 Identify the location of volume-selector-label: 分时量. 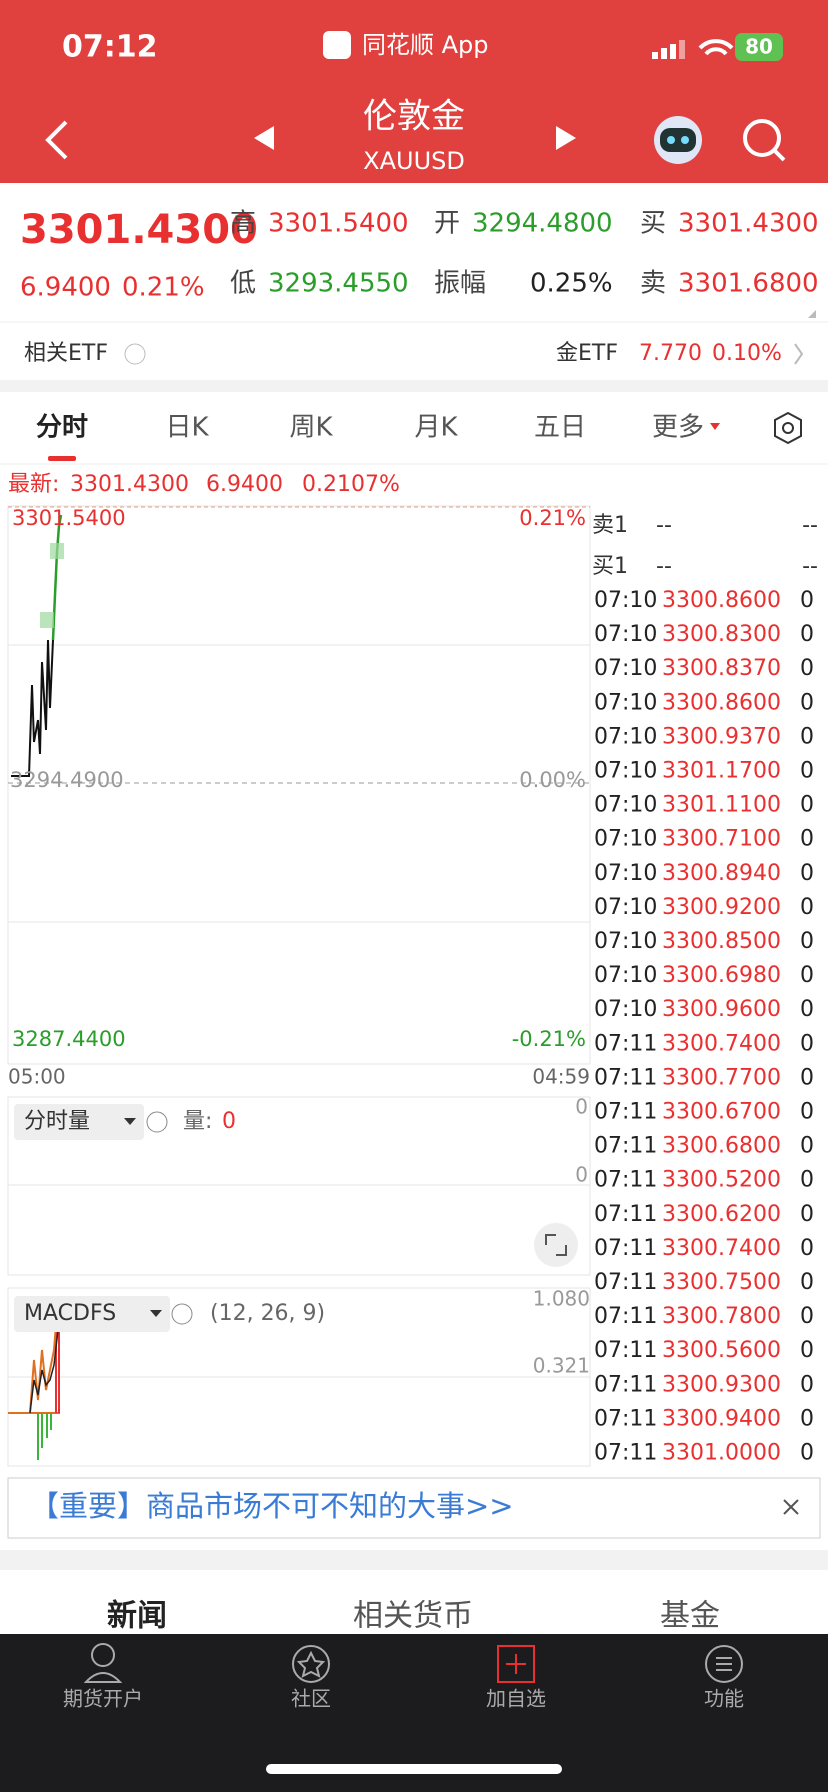
(57, 1121).